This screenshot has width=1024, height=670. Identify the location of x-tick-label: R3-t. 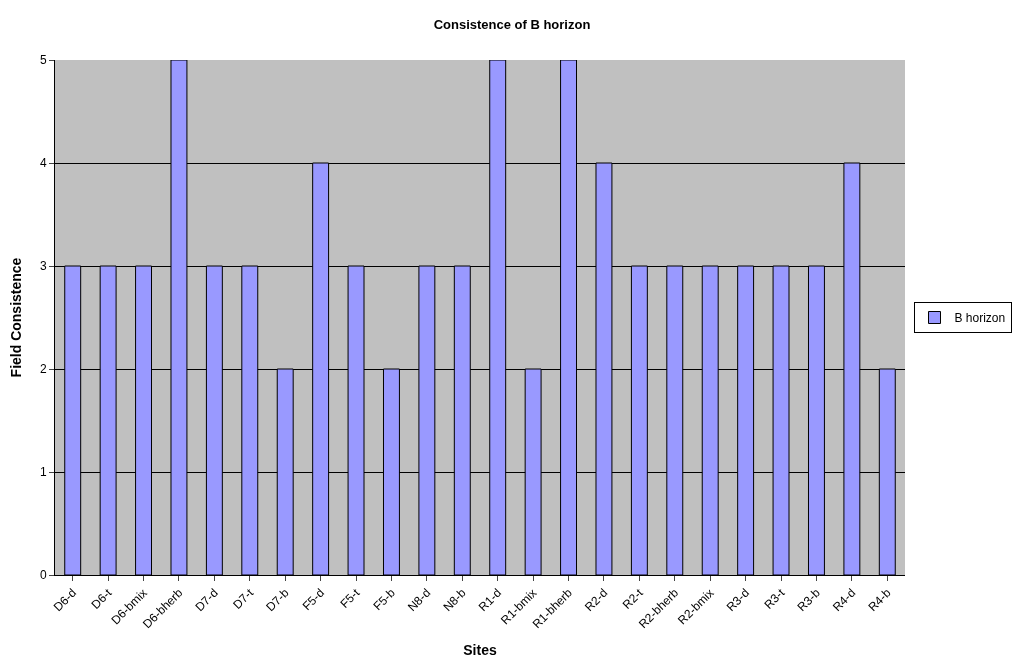
(774, 598).